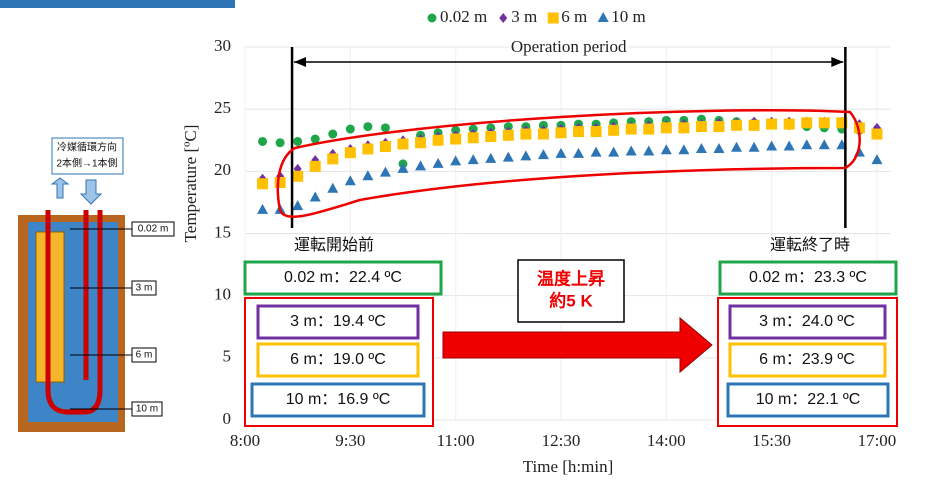 The width and height of the screenshot is (932, 484). What do you see at coordinates (666, 440) in the screenshot?
I see `x-tick-label: 14:00` at bounding box center [666, 440].